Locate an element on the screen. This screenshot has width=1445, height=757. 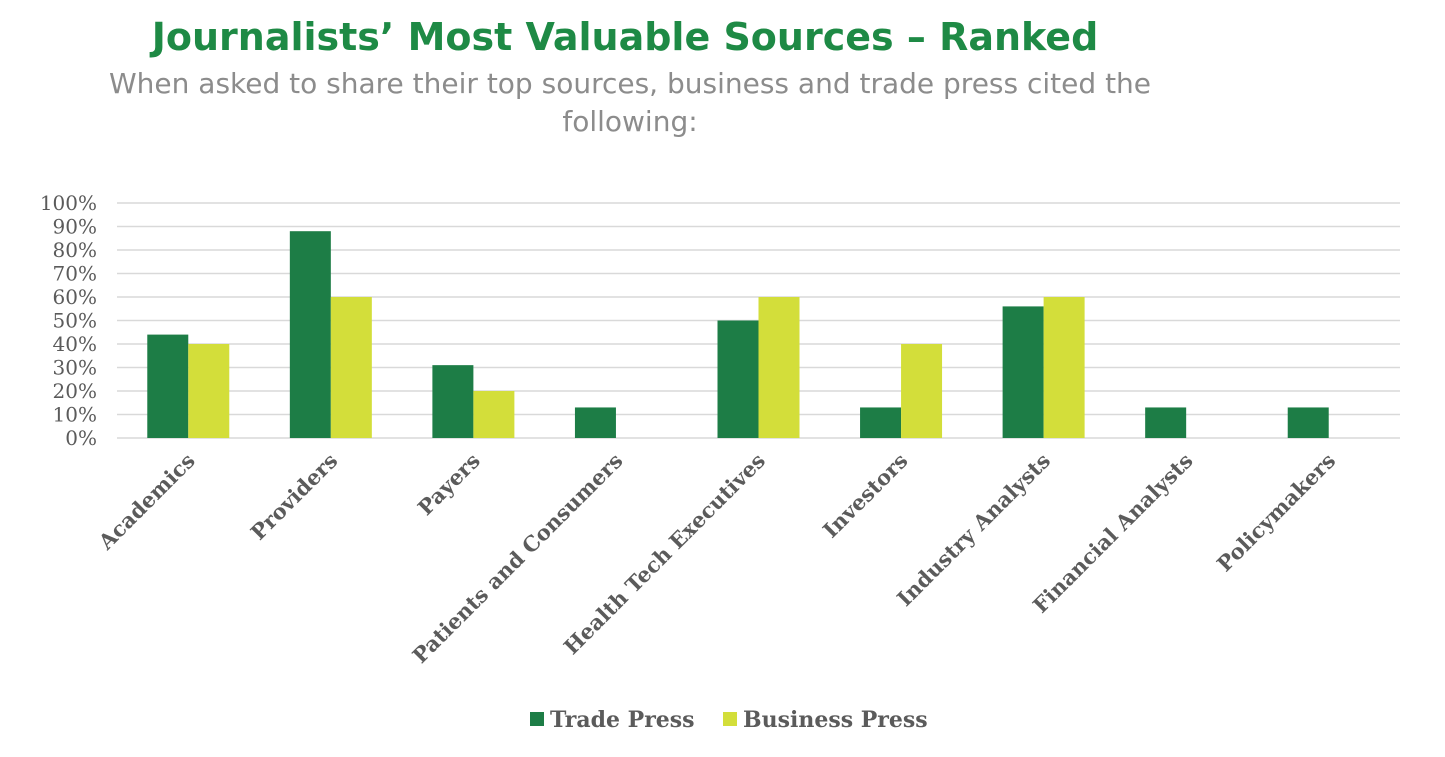
y-tick-label: 80% is located at coordinates (75, 250).